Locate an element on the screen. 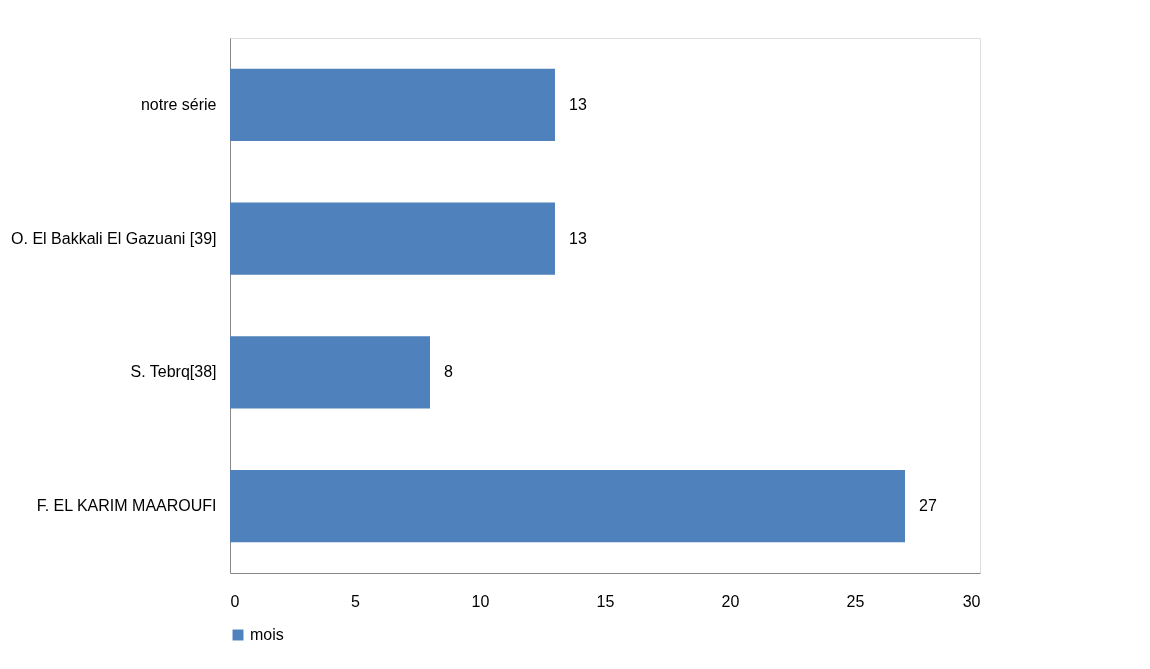  y-tick-label: notre série is located at coordinates (178, 104).